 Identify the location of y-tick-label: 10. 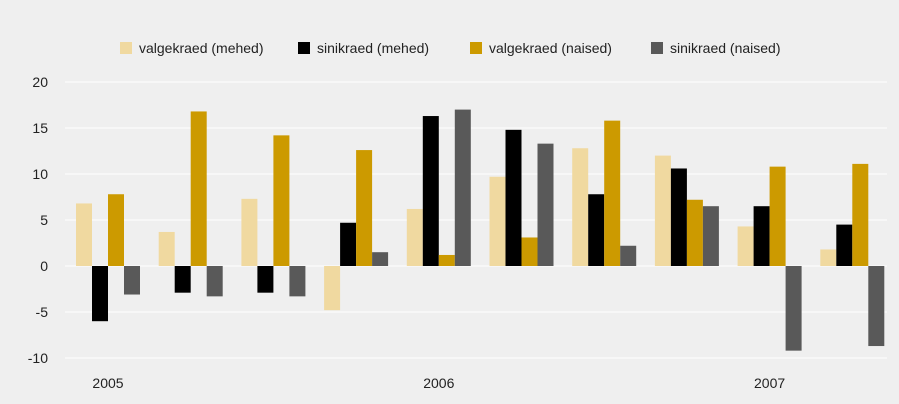
(40, 174).